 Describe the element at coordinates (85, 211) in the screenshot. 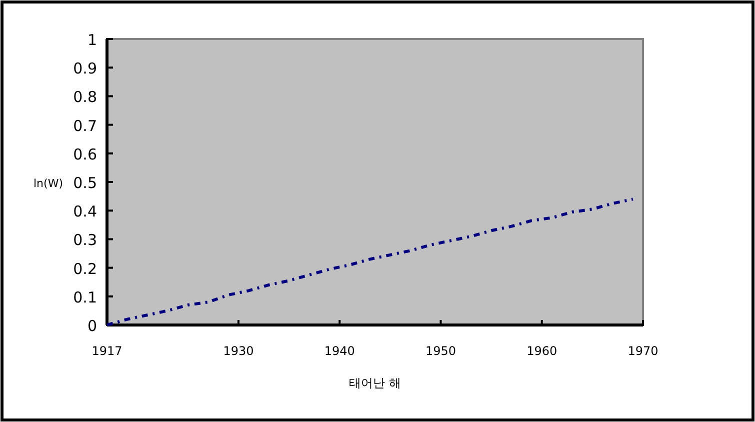

I see `y-tick-label: 0.4` at that location.